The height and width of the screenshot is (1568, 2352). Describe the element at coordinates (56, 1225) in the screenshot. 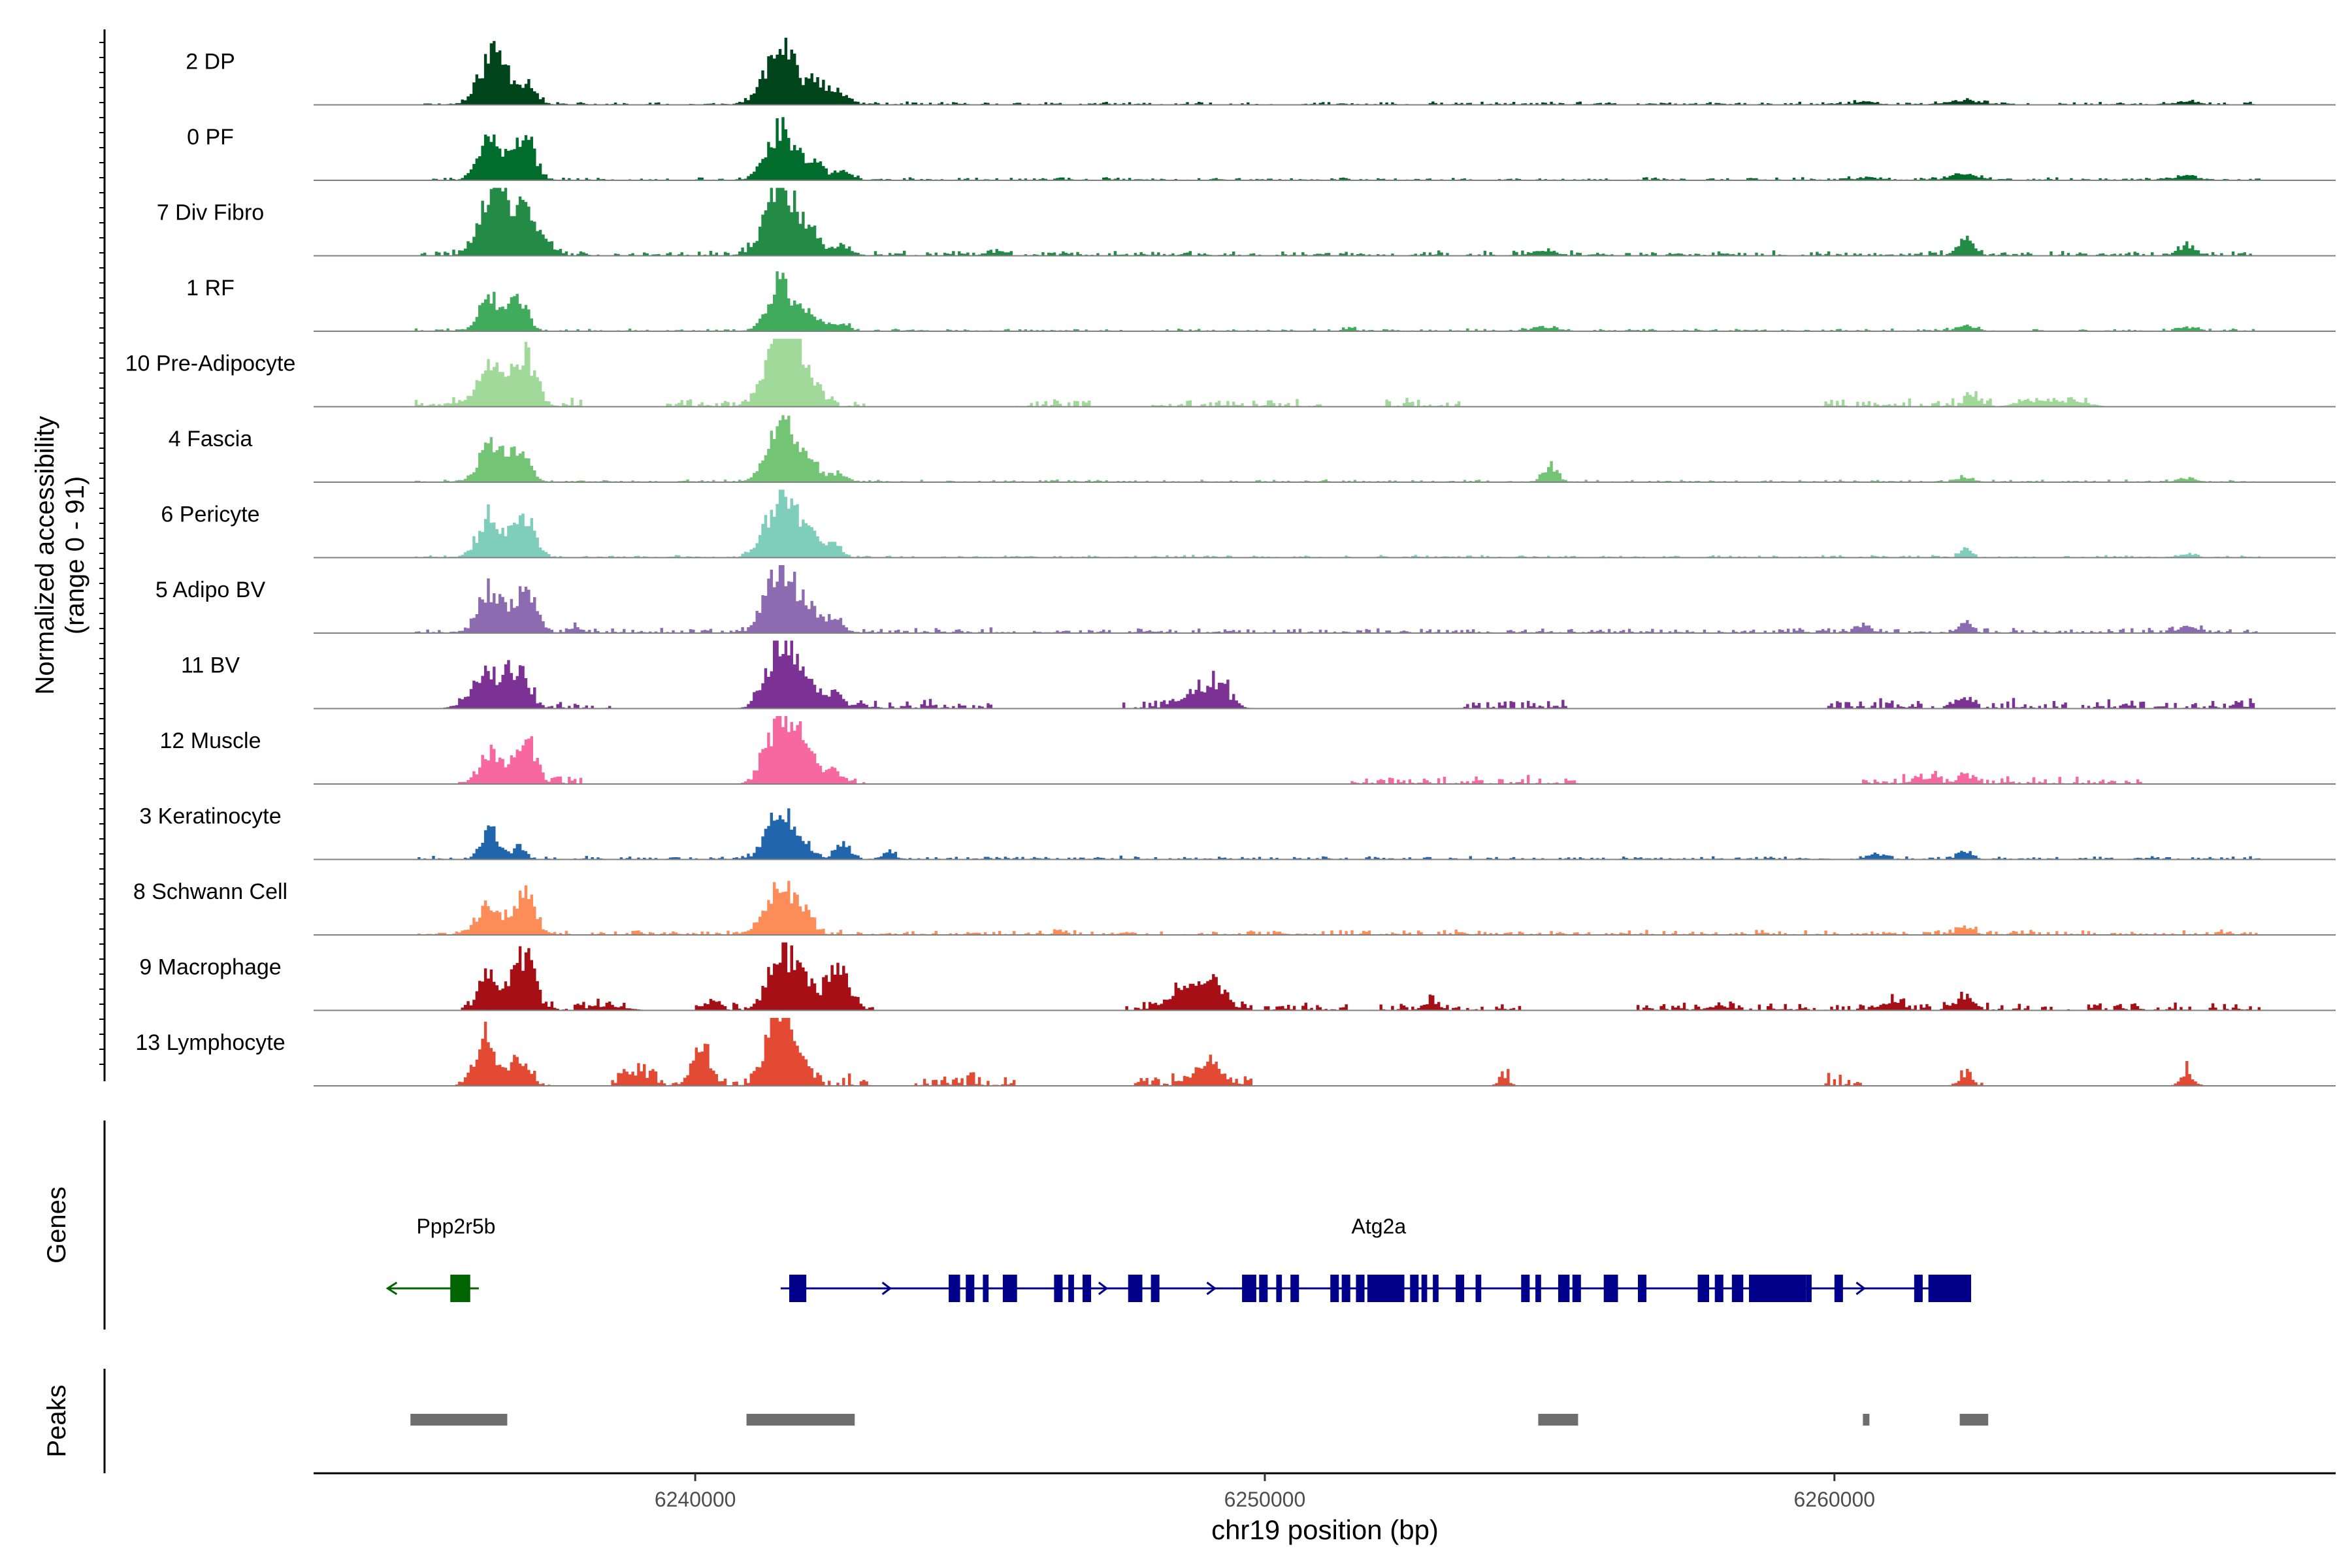

I see `genes-label: Genes` at that location.